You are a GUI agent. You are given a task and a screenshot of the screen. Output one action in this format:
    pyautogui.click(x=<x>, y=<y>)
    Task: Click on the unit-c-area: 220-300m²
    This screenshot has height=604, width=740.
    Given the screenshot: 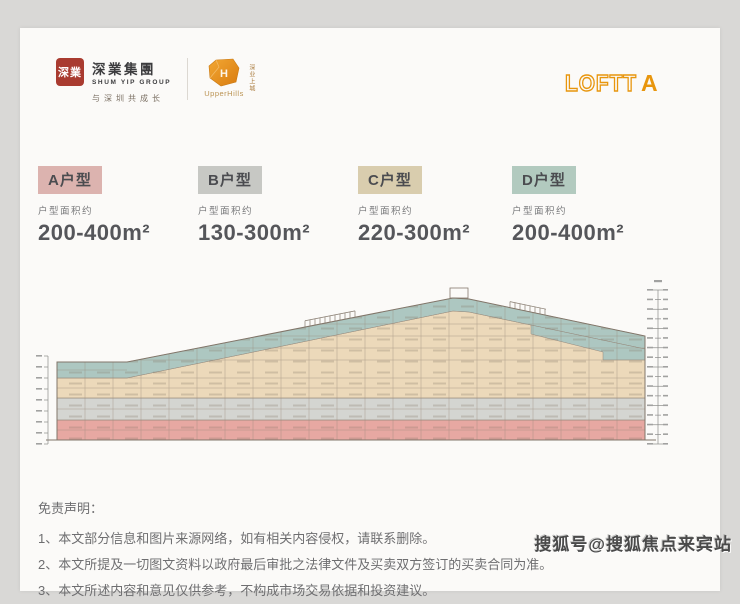 What is the action you would take?
    pyautogui.click(x=414, y=232)
    